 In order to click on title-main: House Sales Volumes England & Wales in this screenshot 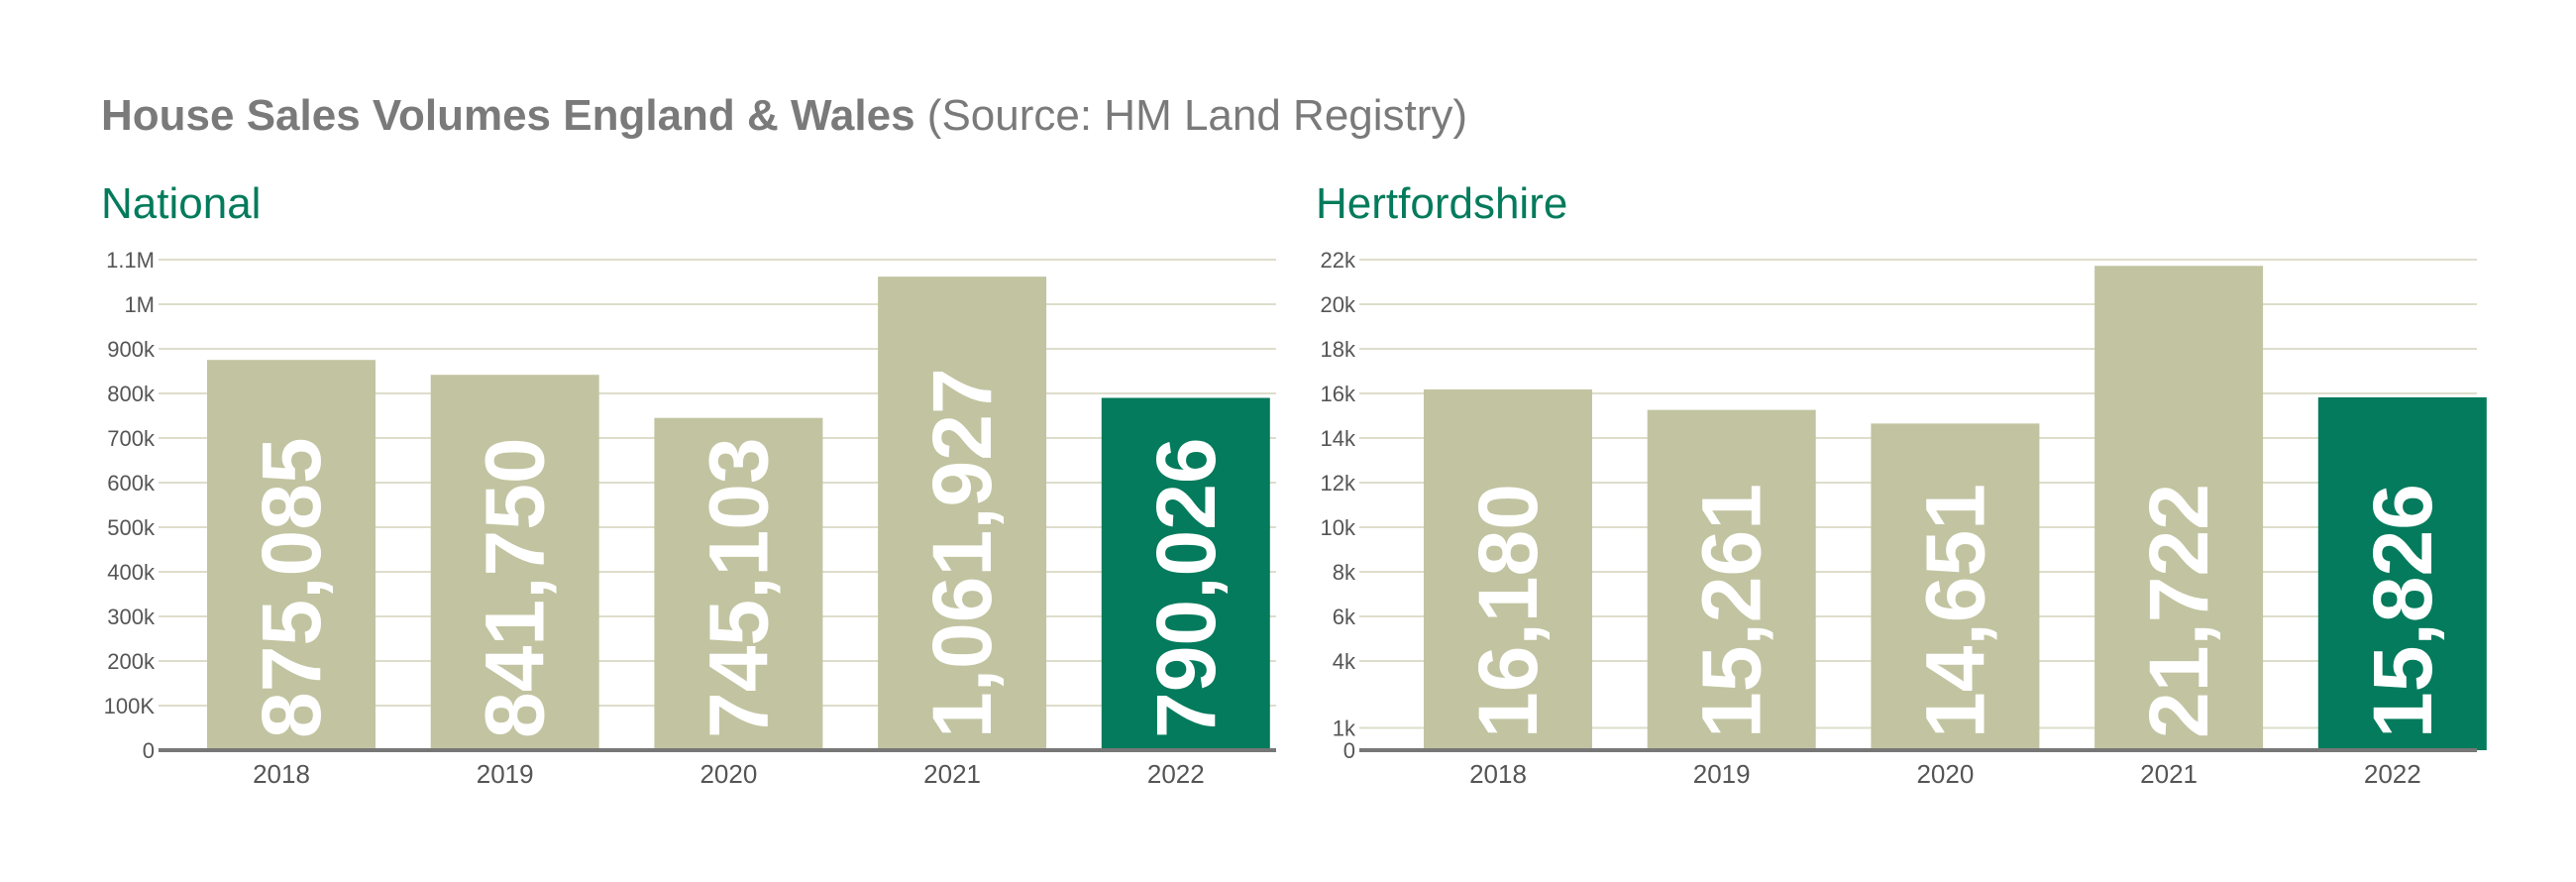, I will do `click(508, 115)`.